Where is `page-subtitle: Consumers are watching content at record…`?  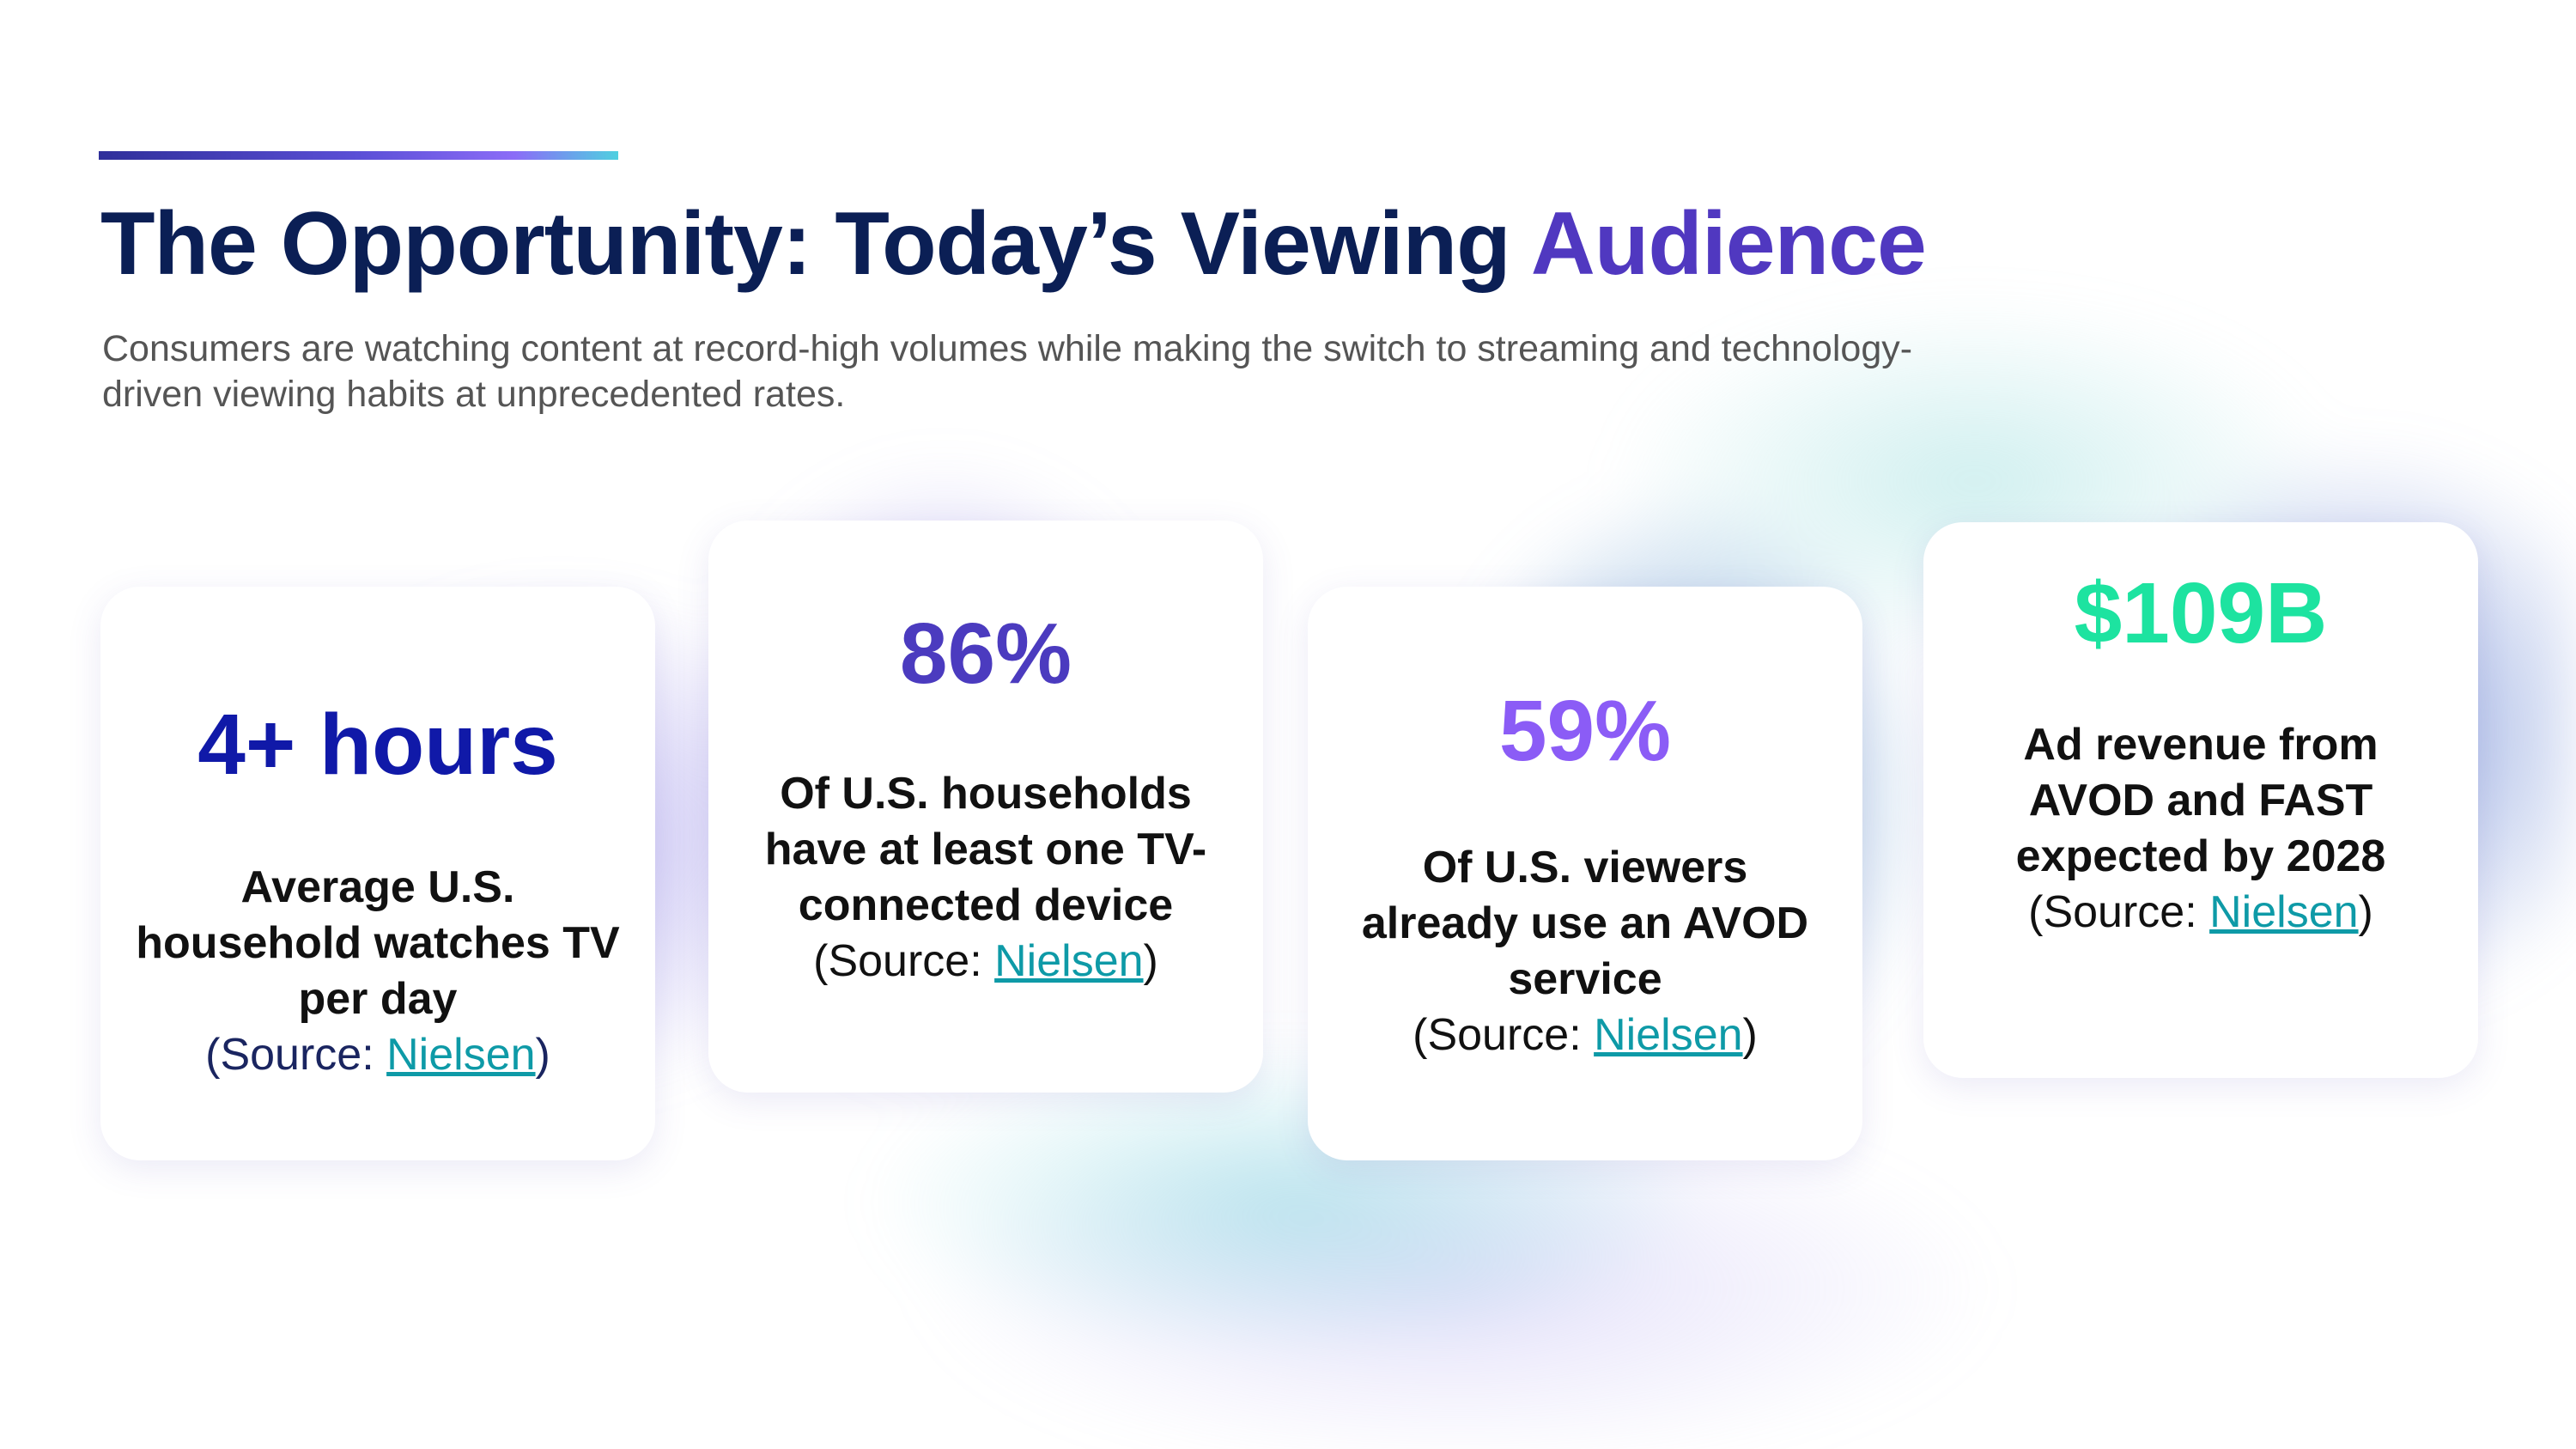
page-subtitle: Consumers are watching content at record… is located at coordinates (1007, 371).